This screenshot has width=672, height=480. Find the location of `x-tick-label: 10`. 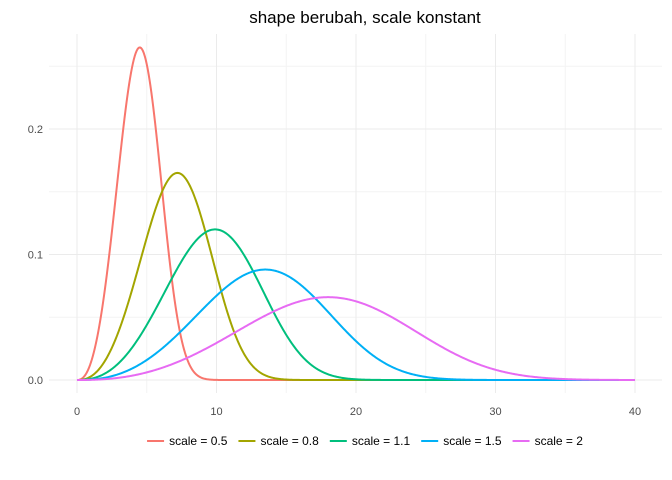

x-tick-label: 10 is located at coordinates (216, 412).